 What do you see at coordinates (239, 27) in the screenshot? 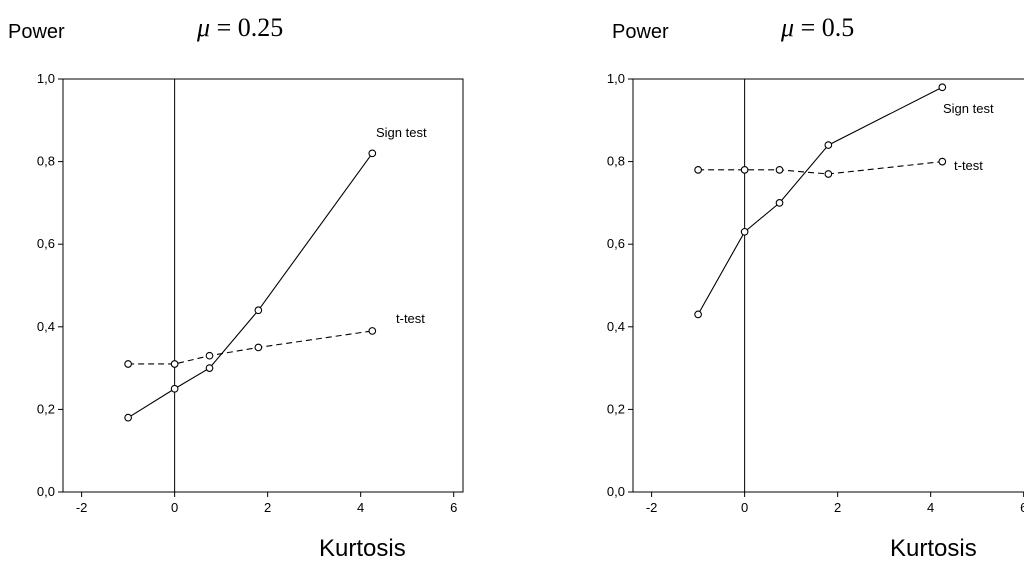
I see `chart-title: μ = 0.25` at bounding box center [239, 27].